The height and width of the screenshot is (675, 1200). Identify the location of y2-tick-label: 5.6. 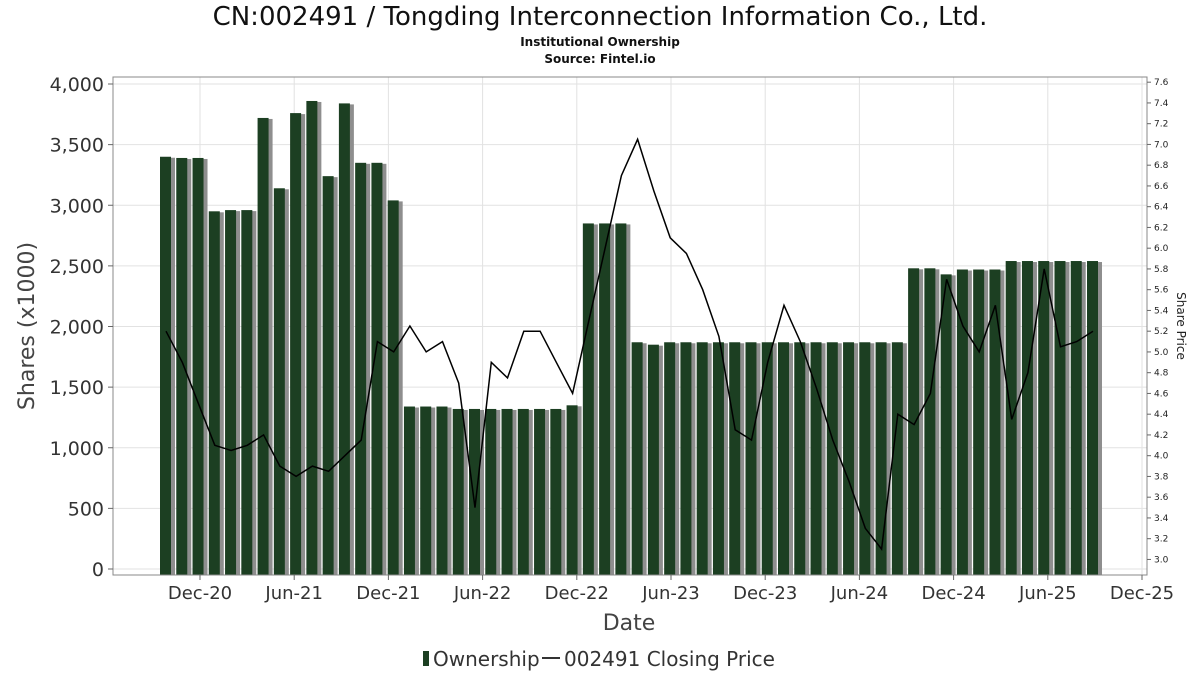
(1161, 291).